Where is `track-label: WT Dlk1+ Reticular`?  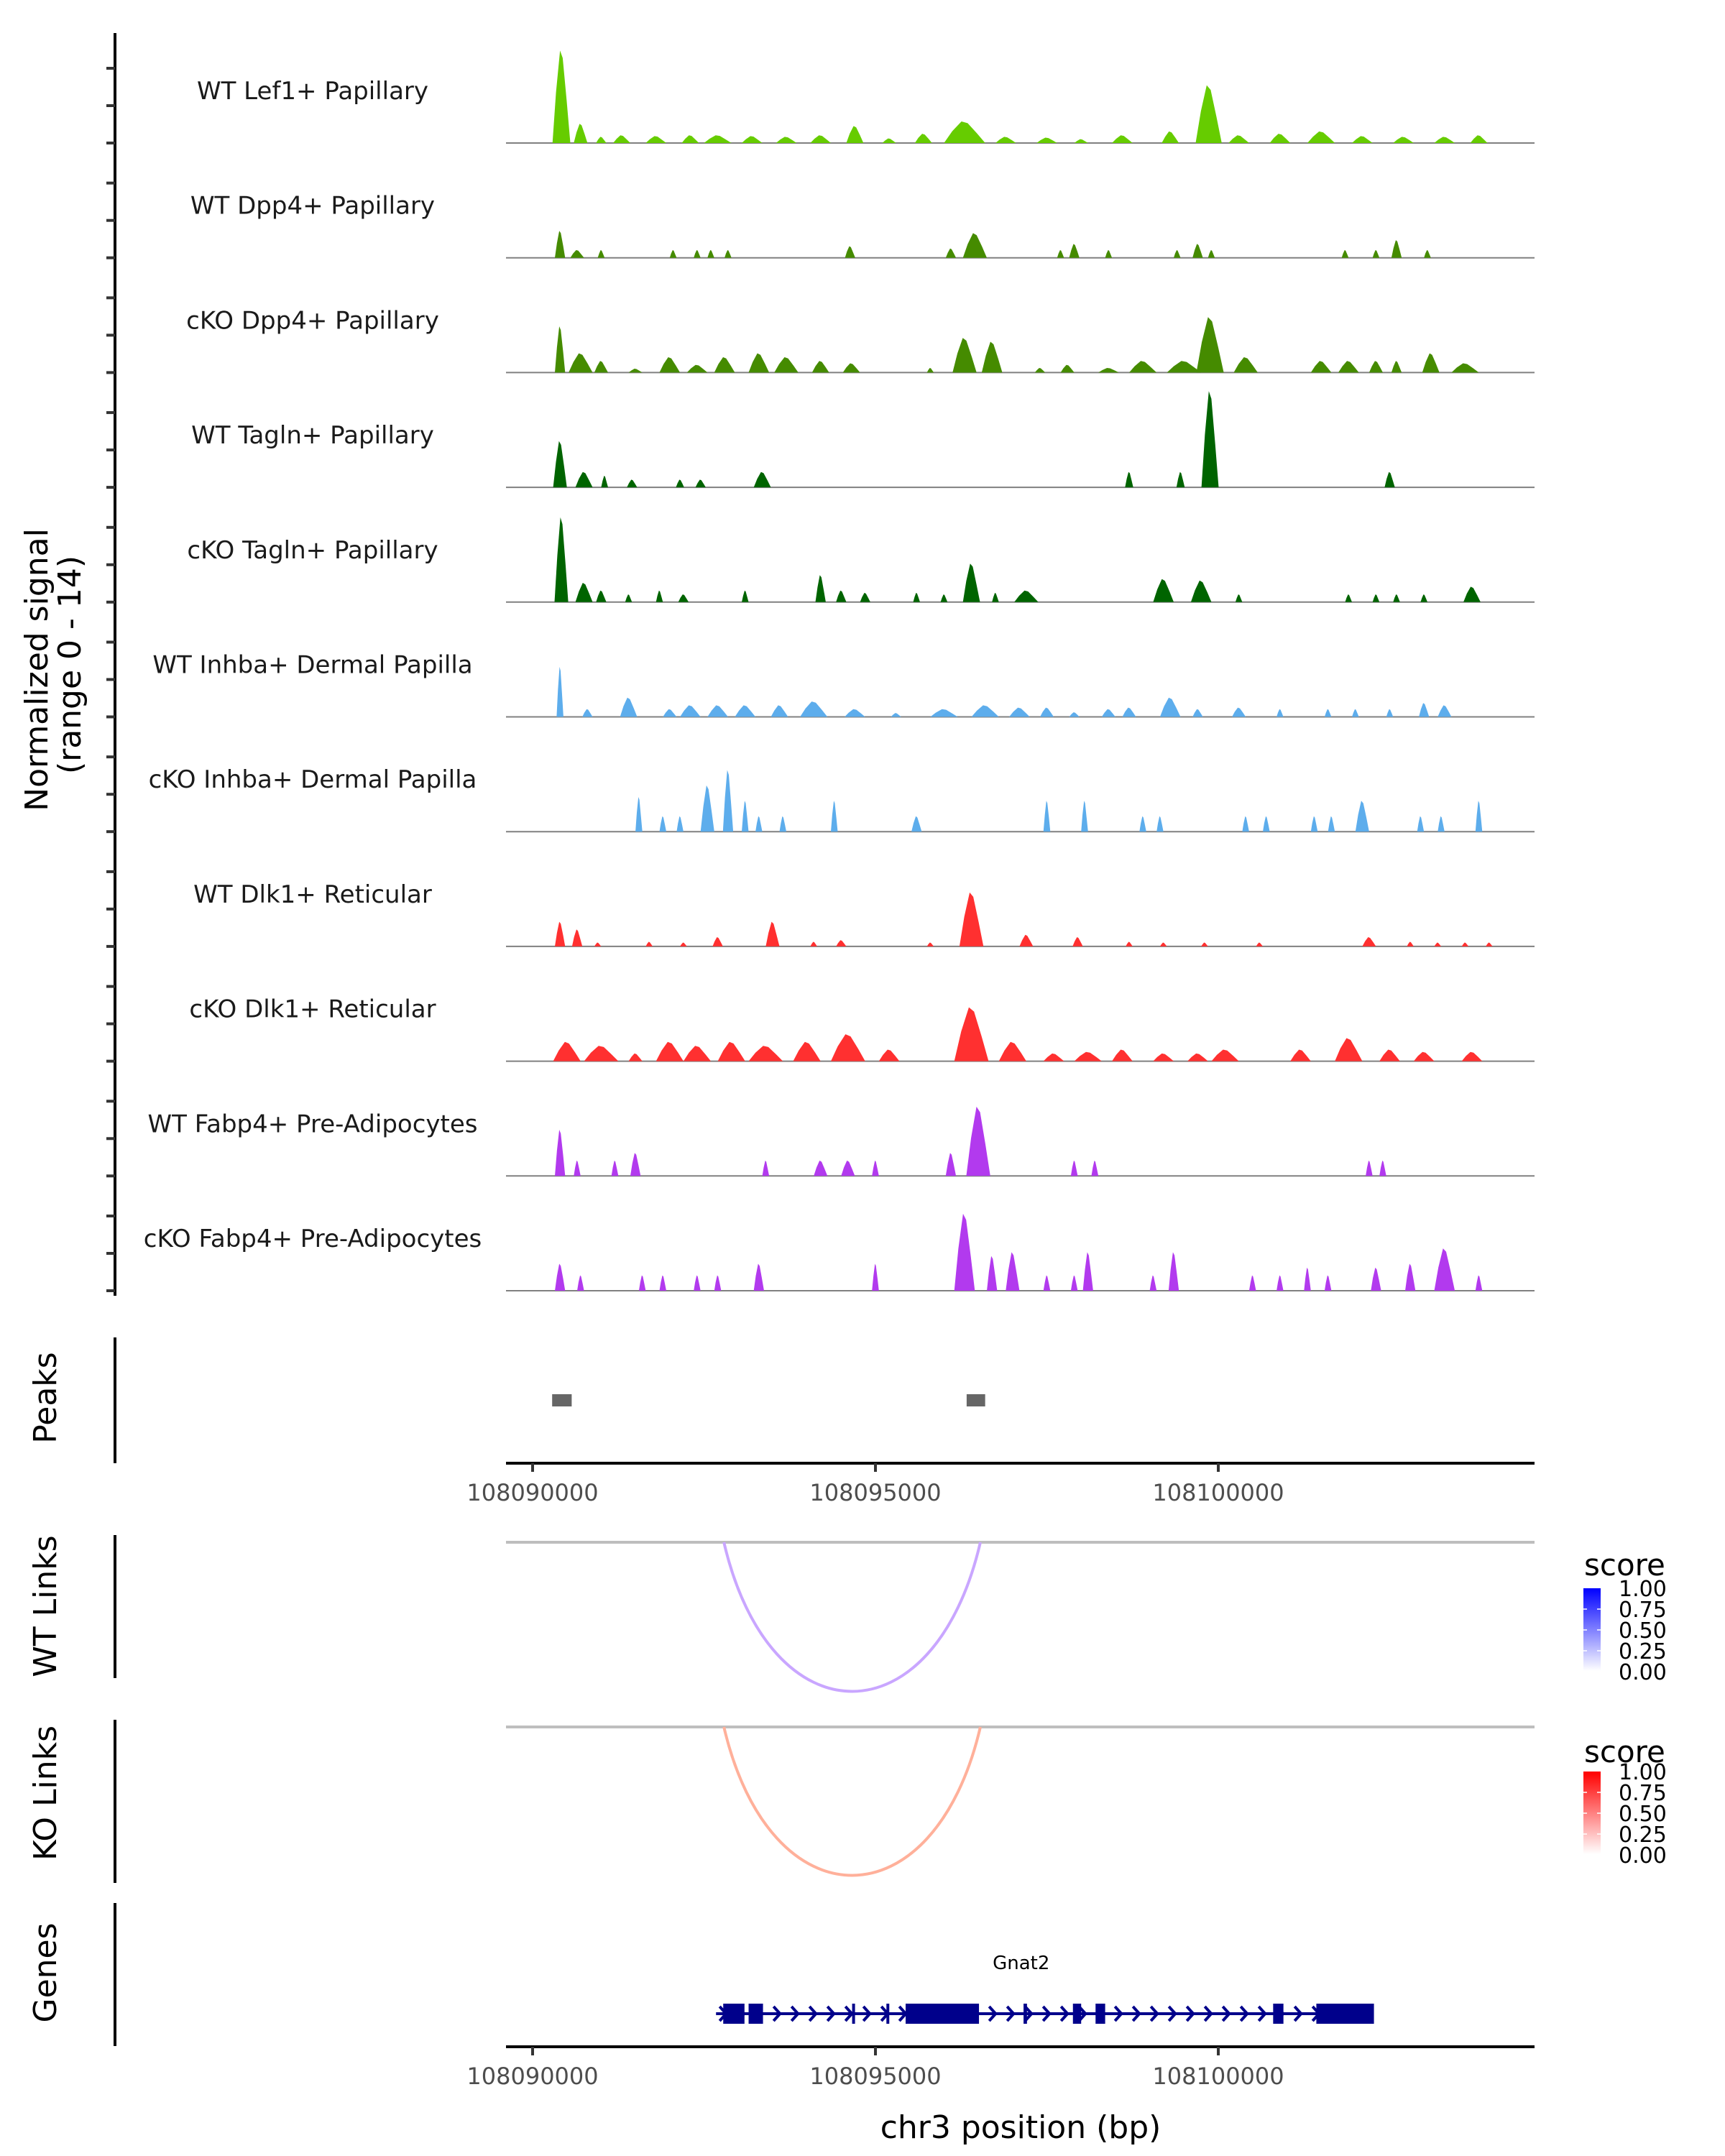
track-label: WT Dlk1+ Reticular is located at coordinates (312, 894).